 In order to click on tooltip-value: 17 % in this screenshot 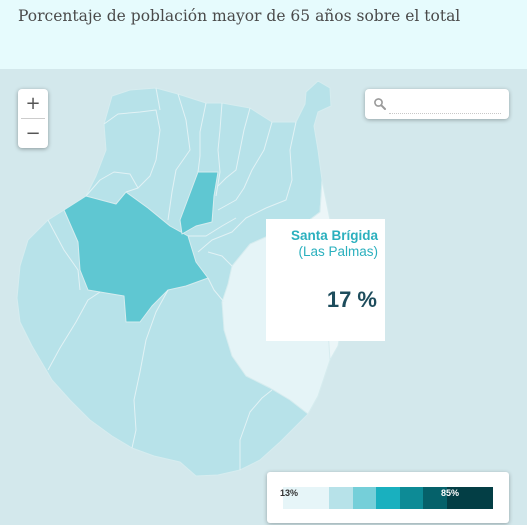, I will do `click(351, 299)`.